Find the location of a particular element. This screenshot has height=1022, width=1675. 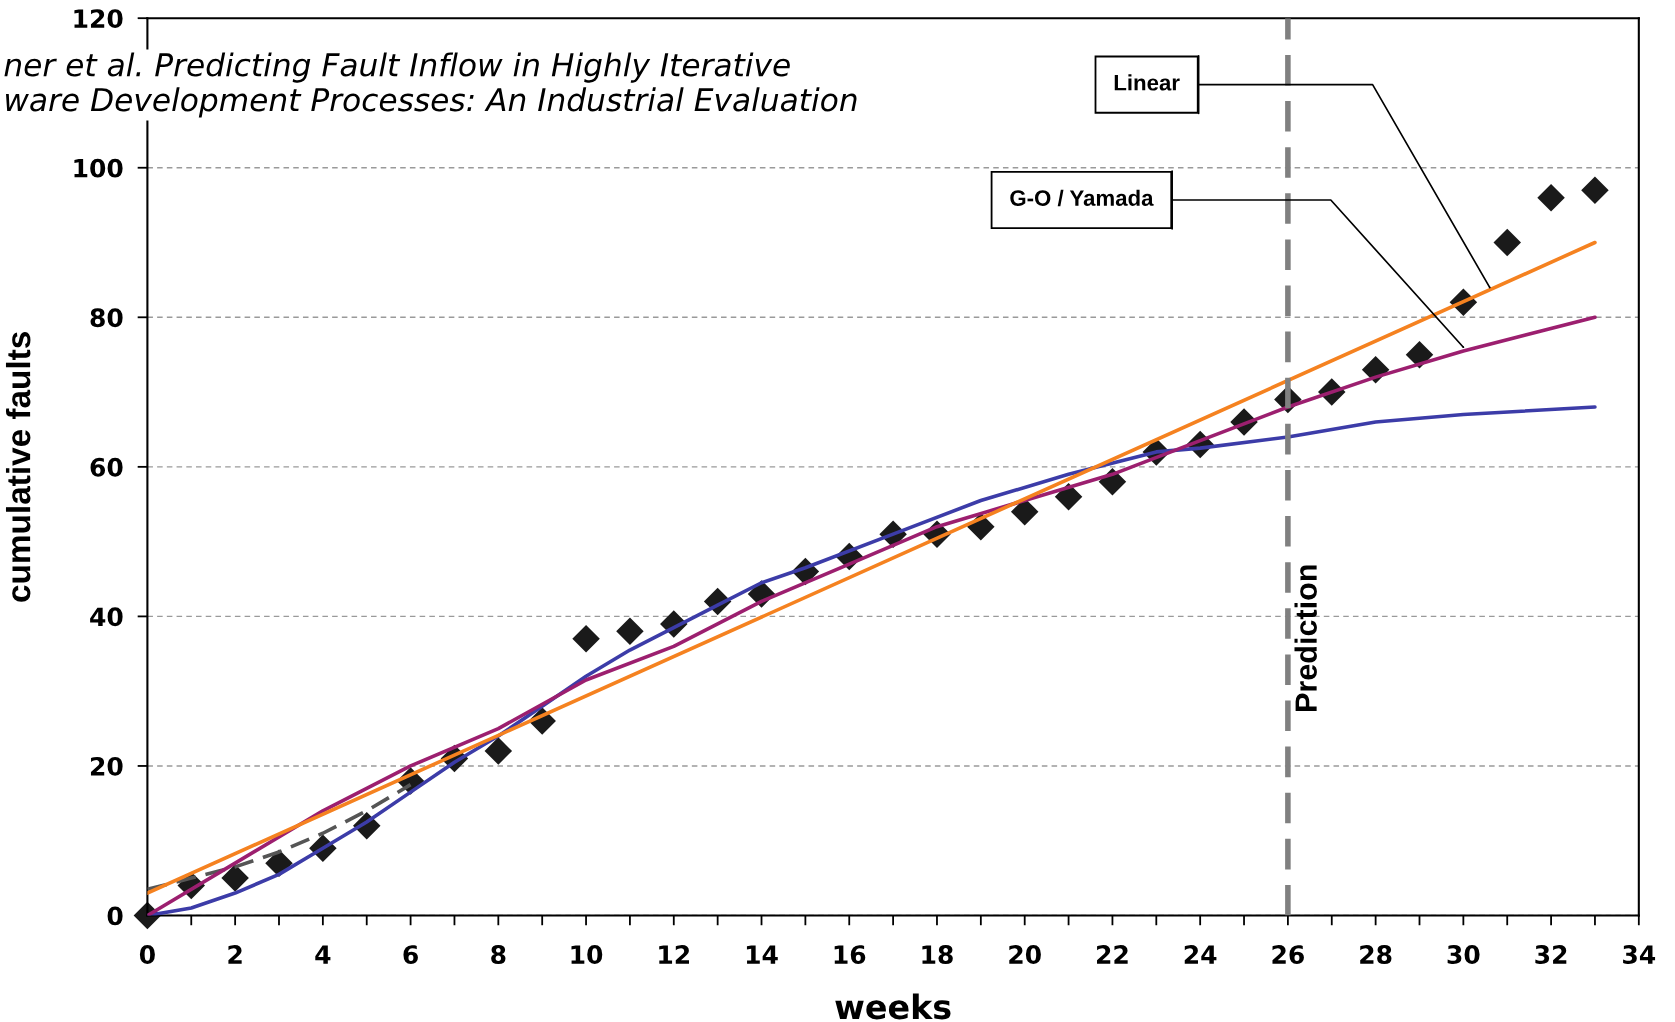

x-tick-label: 6 is located at coordinates (410, 955).